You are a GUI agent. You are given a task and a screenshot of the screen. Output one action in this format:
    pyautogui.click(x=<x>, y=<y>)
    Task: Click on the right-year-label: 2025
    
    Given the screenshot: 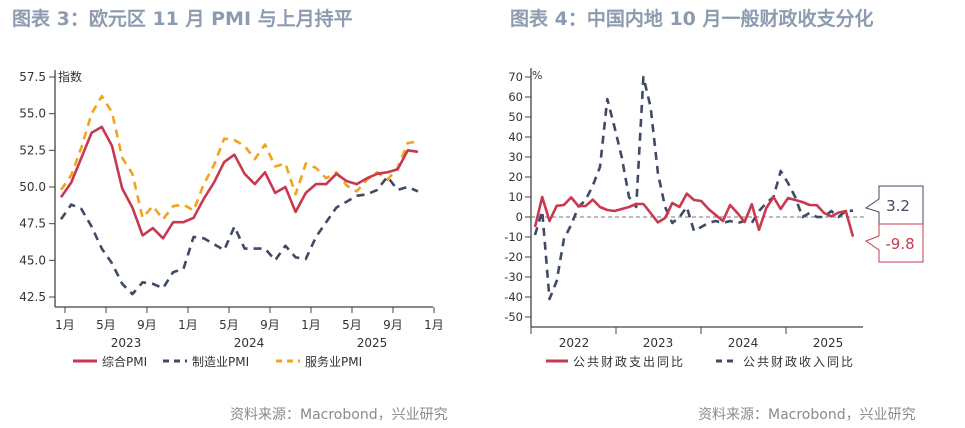 What is the action you would take?
    pyautogui.click(x=828, y=343)
    